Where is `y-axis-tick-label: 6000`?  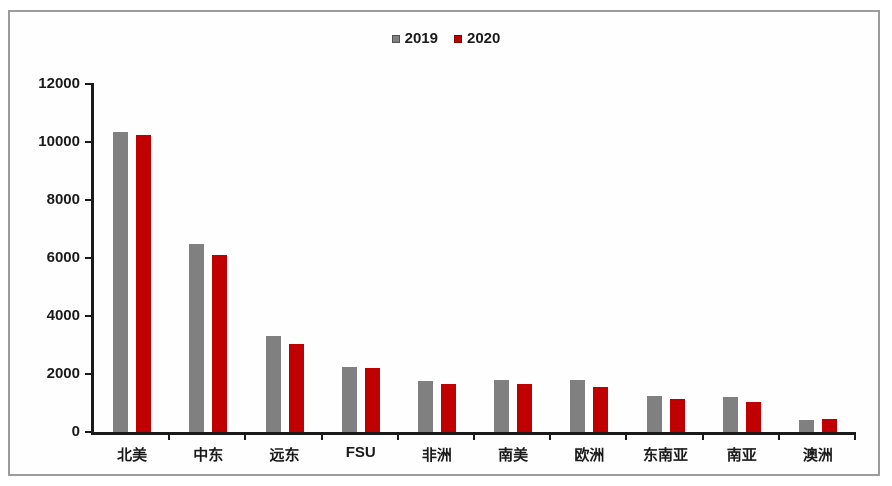 y-axis-tick-label: 6000 is located at coordinates (63, 257).